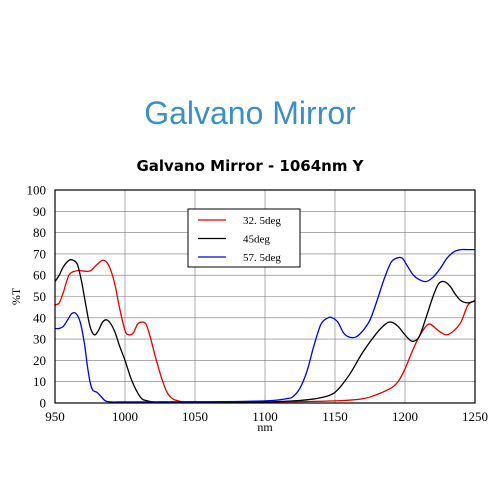  I want to click on page-heading: Galvano Mirror, so click(250, 113).